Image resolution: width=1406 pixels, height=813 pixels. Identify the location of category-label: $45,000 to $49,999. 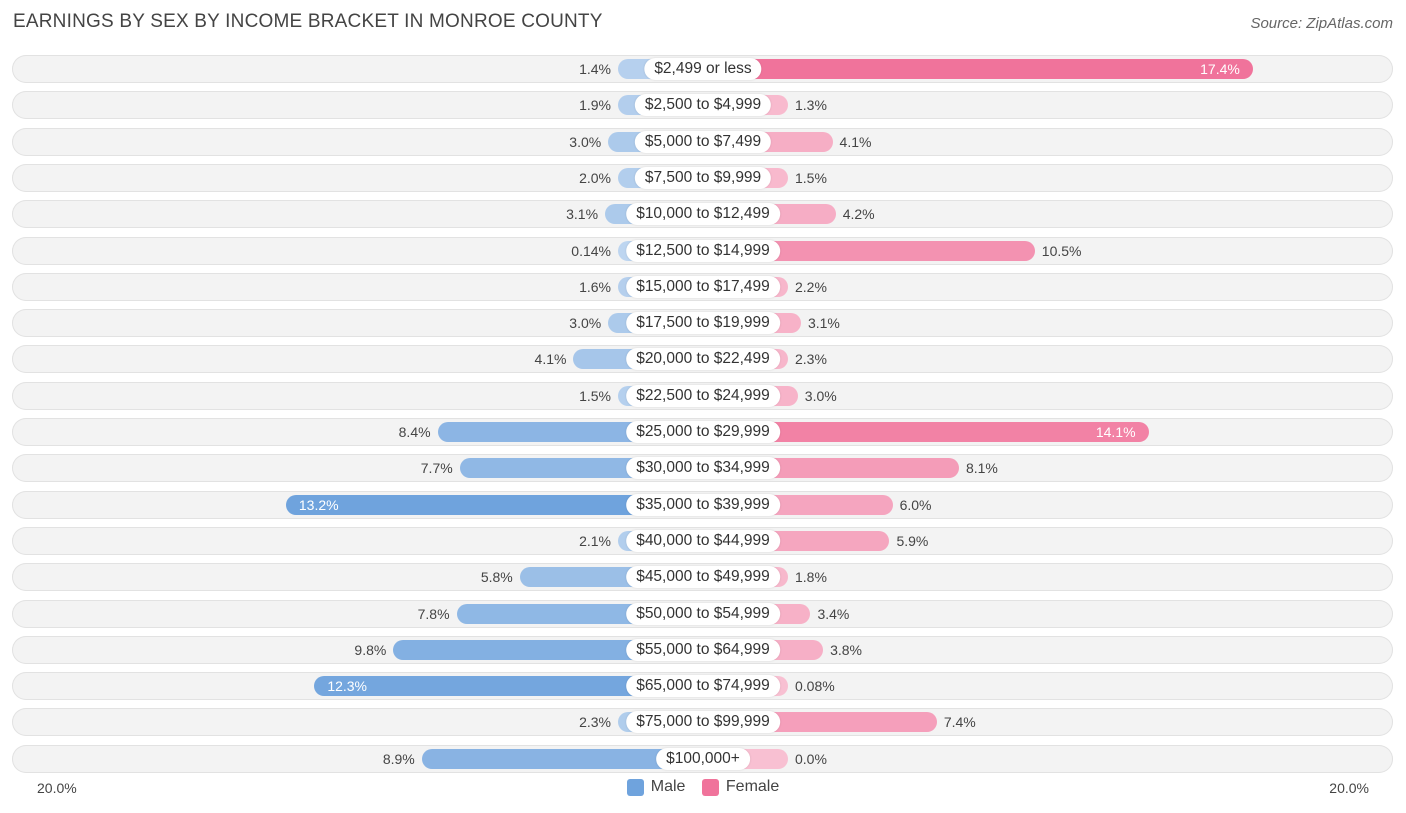
(703, 577).